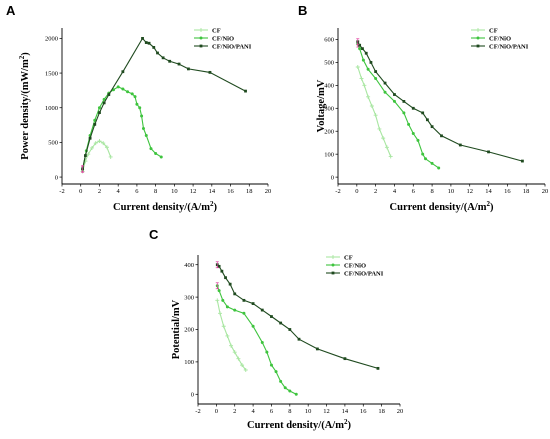 The image size is (550, 439). Describe the element at coordinates (488, 191) in the screenshot. I see `panel-b-x-tick-label: 14` at that location.